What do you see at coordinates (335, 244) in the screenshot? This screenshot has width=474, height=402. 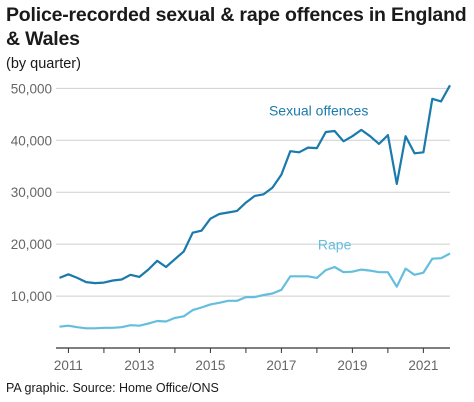 I see `series-label: Rape` at bounding box center [335, 244].